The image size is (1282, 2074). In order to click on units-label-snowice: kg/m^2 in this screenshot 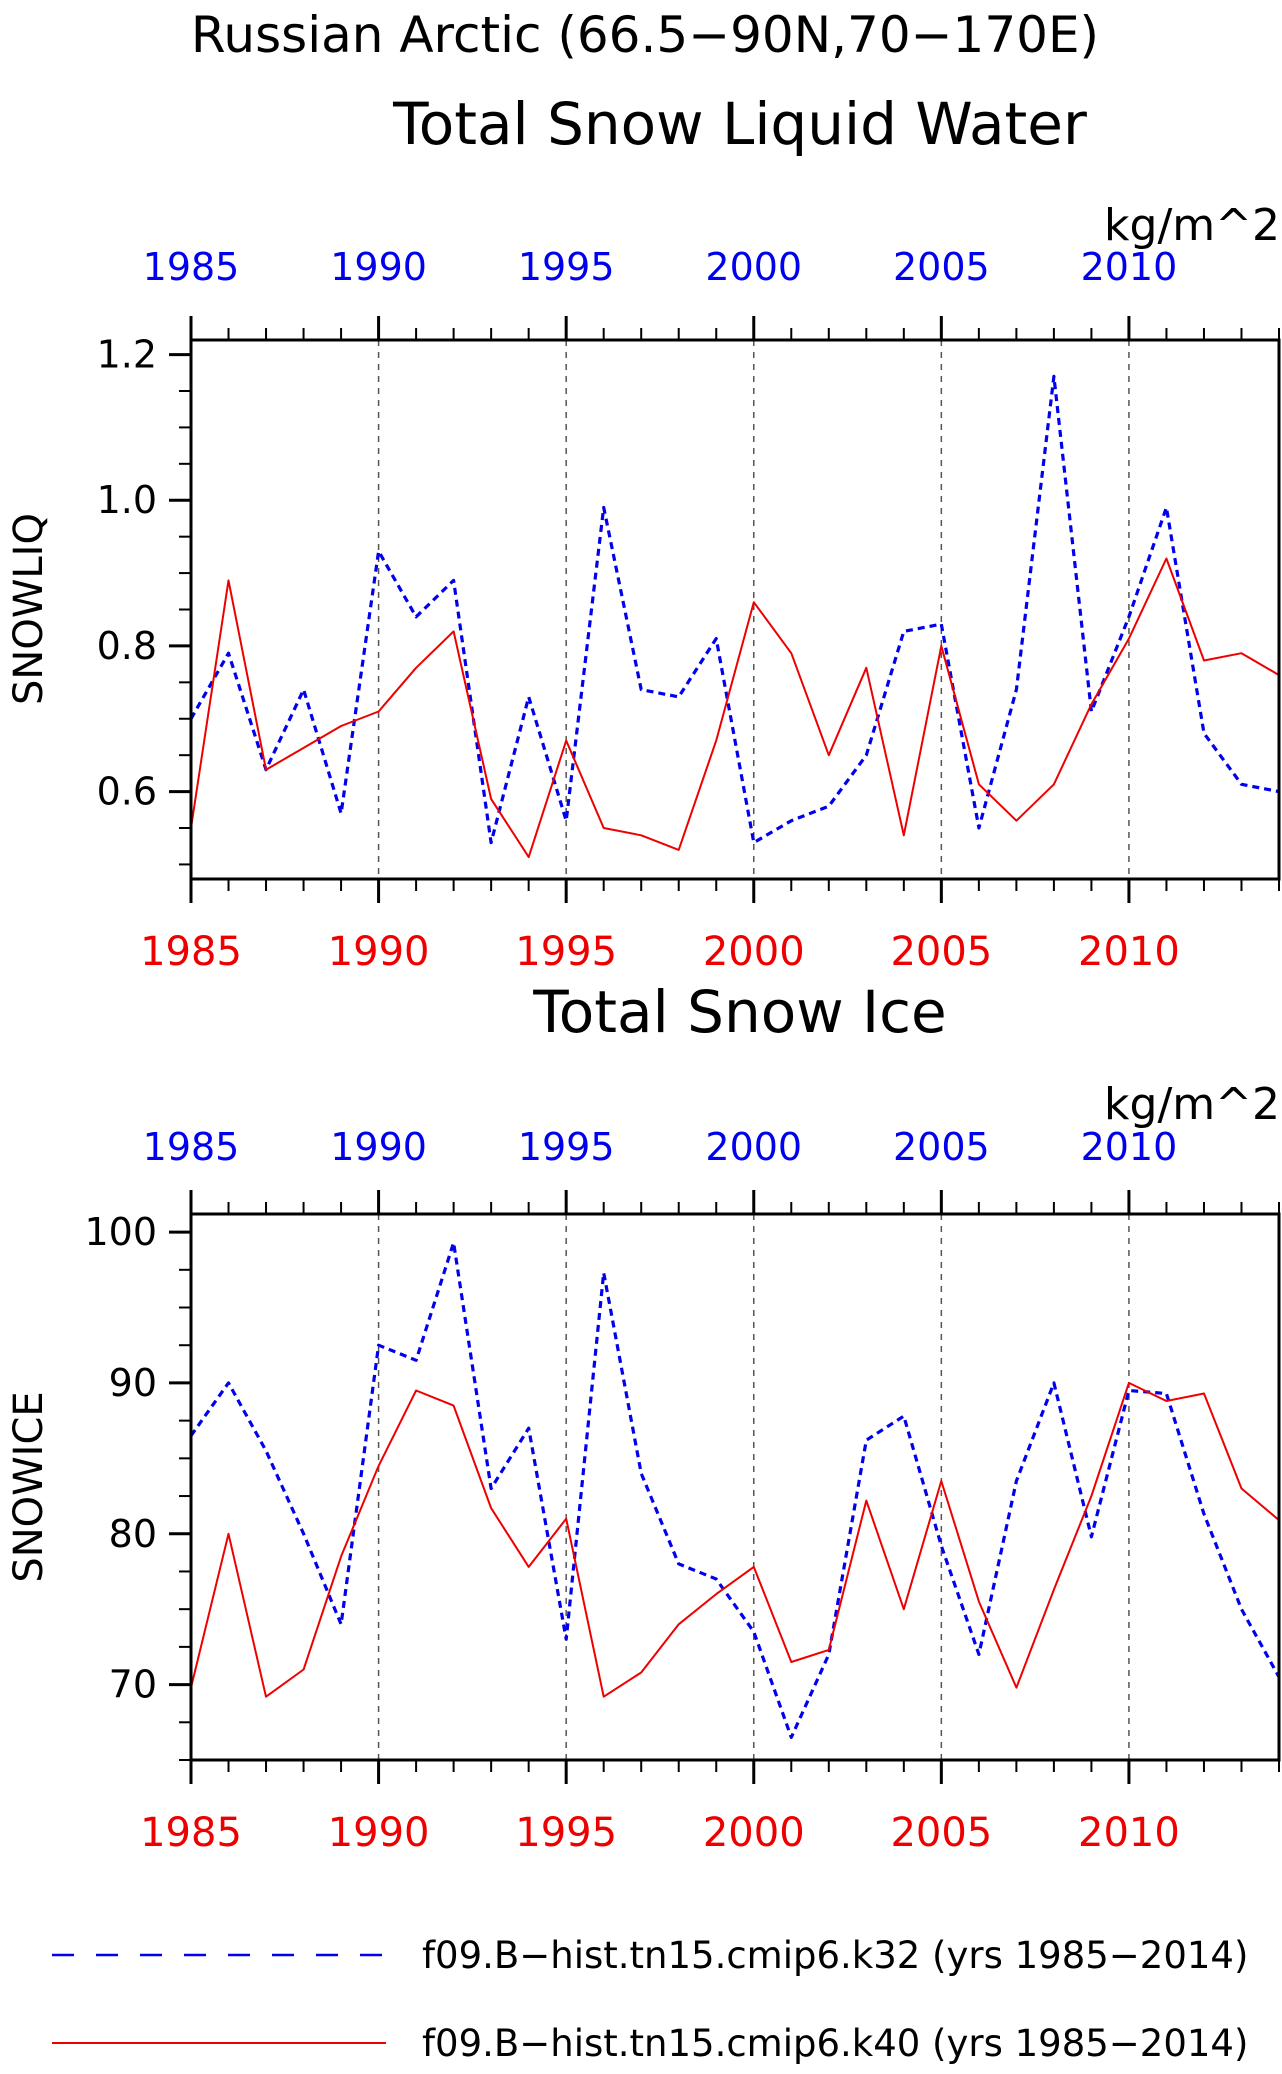, I will do `click(1192, 1104)`.